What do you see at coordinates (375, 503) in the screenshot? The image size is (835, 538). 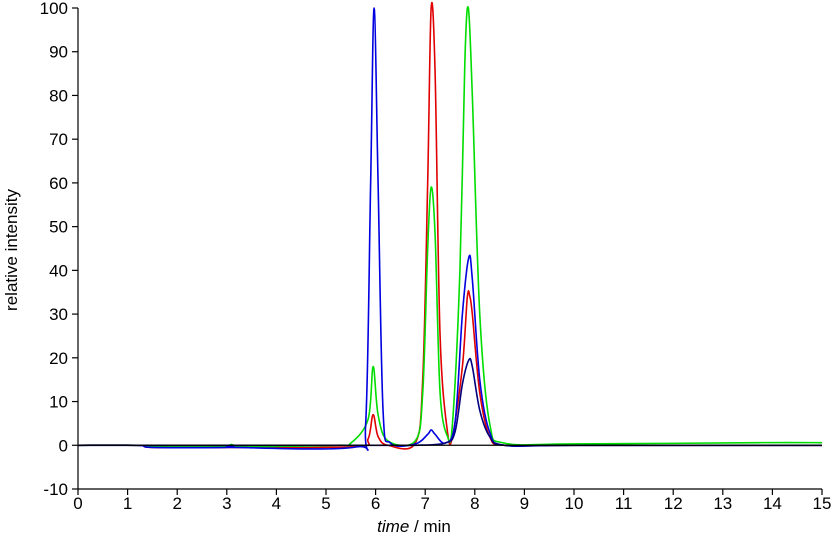 I see `x-tick-label: 6` at bounding box center [375, 503].